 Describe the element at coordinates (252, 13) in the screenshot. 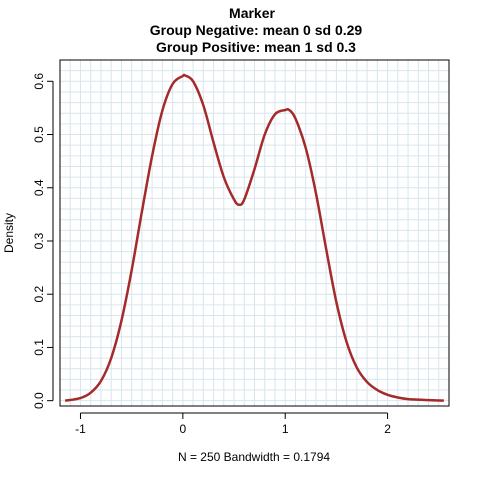

I see `chart-title: Marker` at that location.